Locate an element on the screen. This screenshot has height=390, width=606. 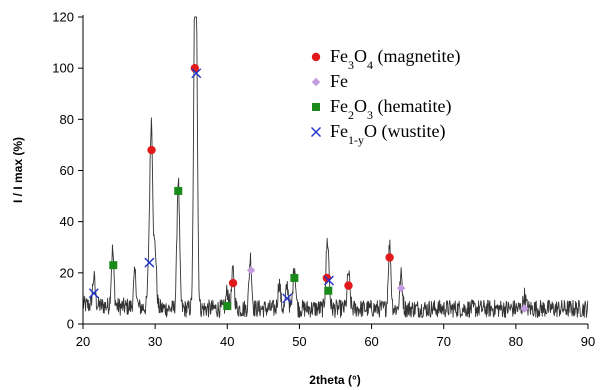
y-tick-label: 40 is located at coordinates (67, 221).